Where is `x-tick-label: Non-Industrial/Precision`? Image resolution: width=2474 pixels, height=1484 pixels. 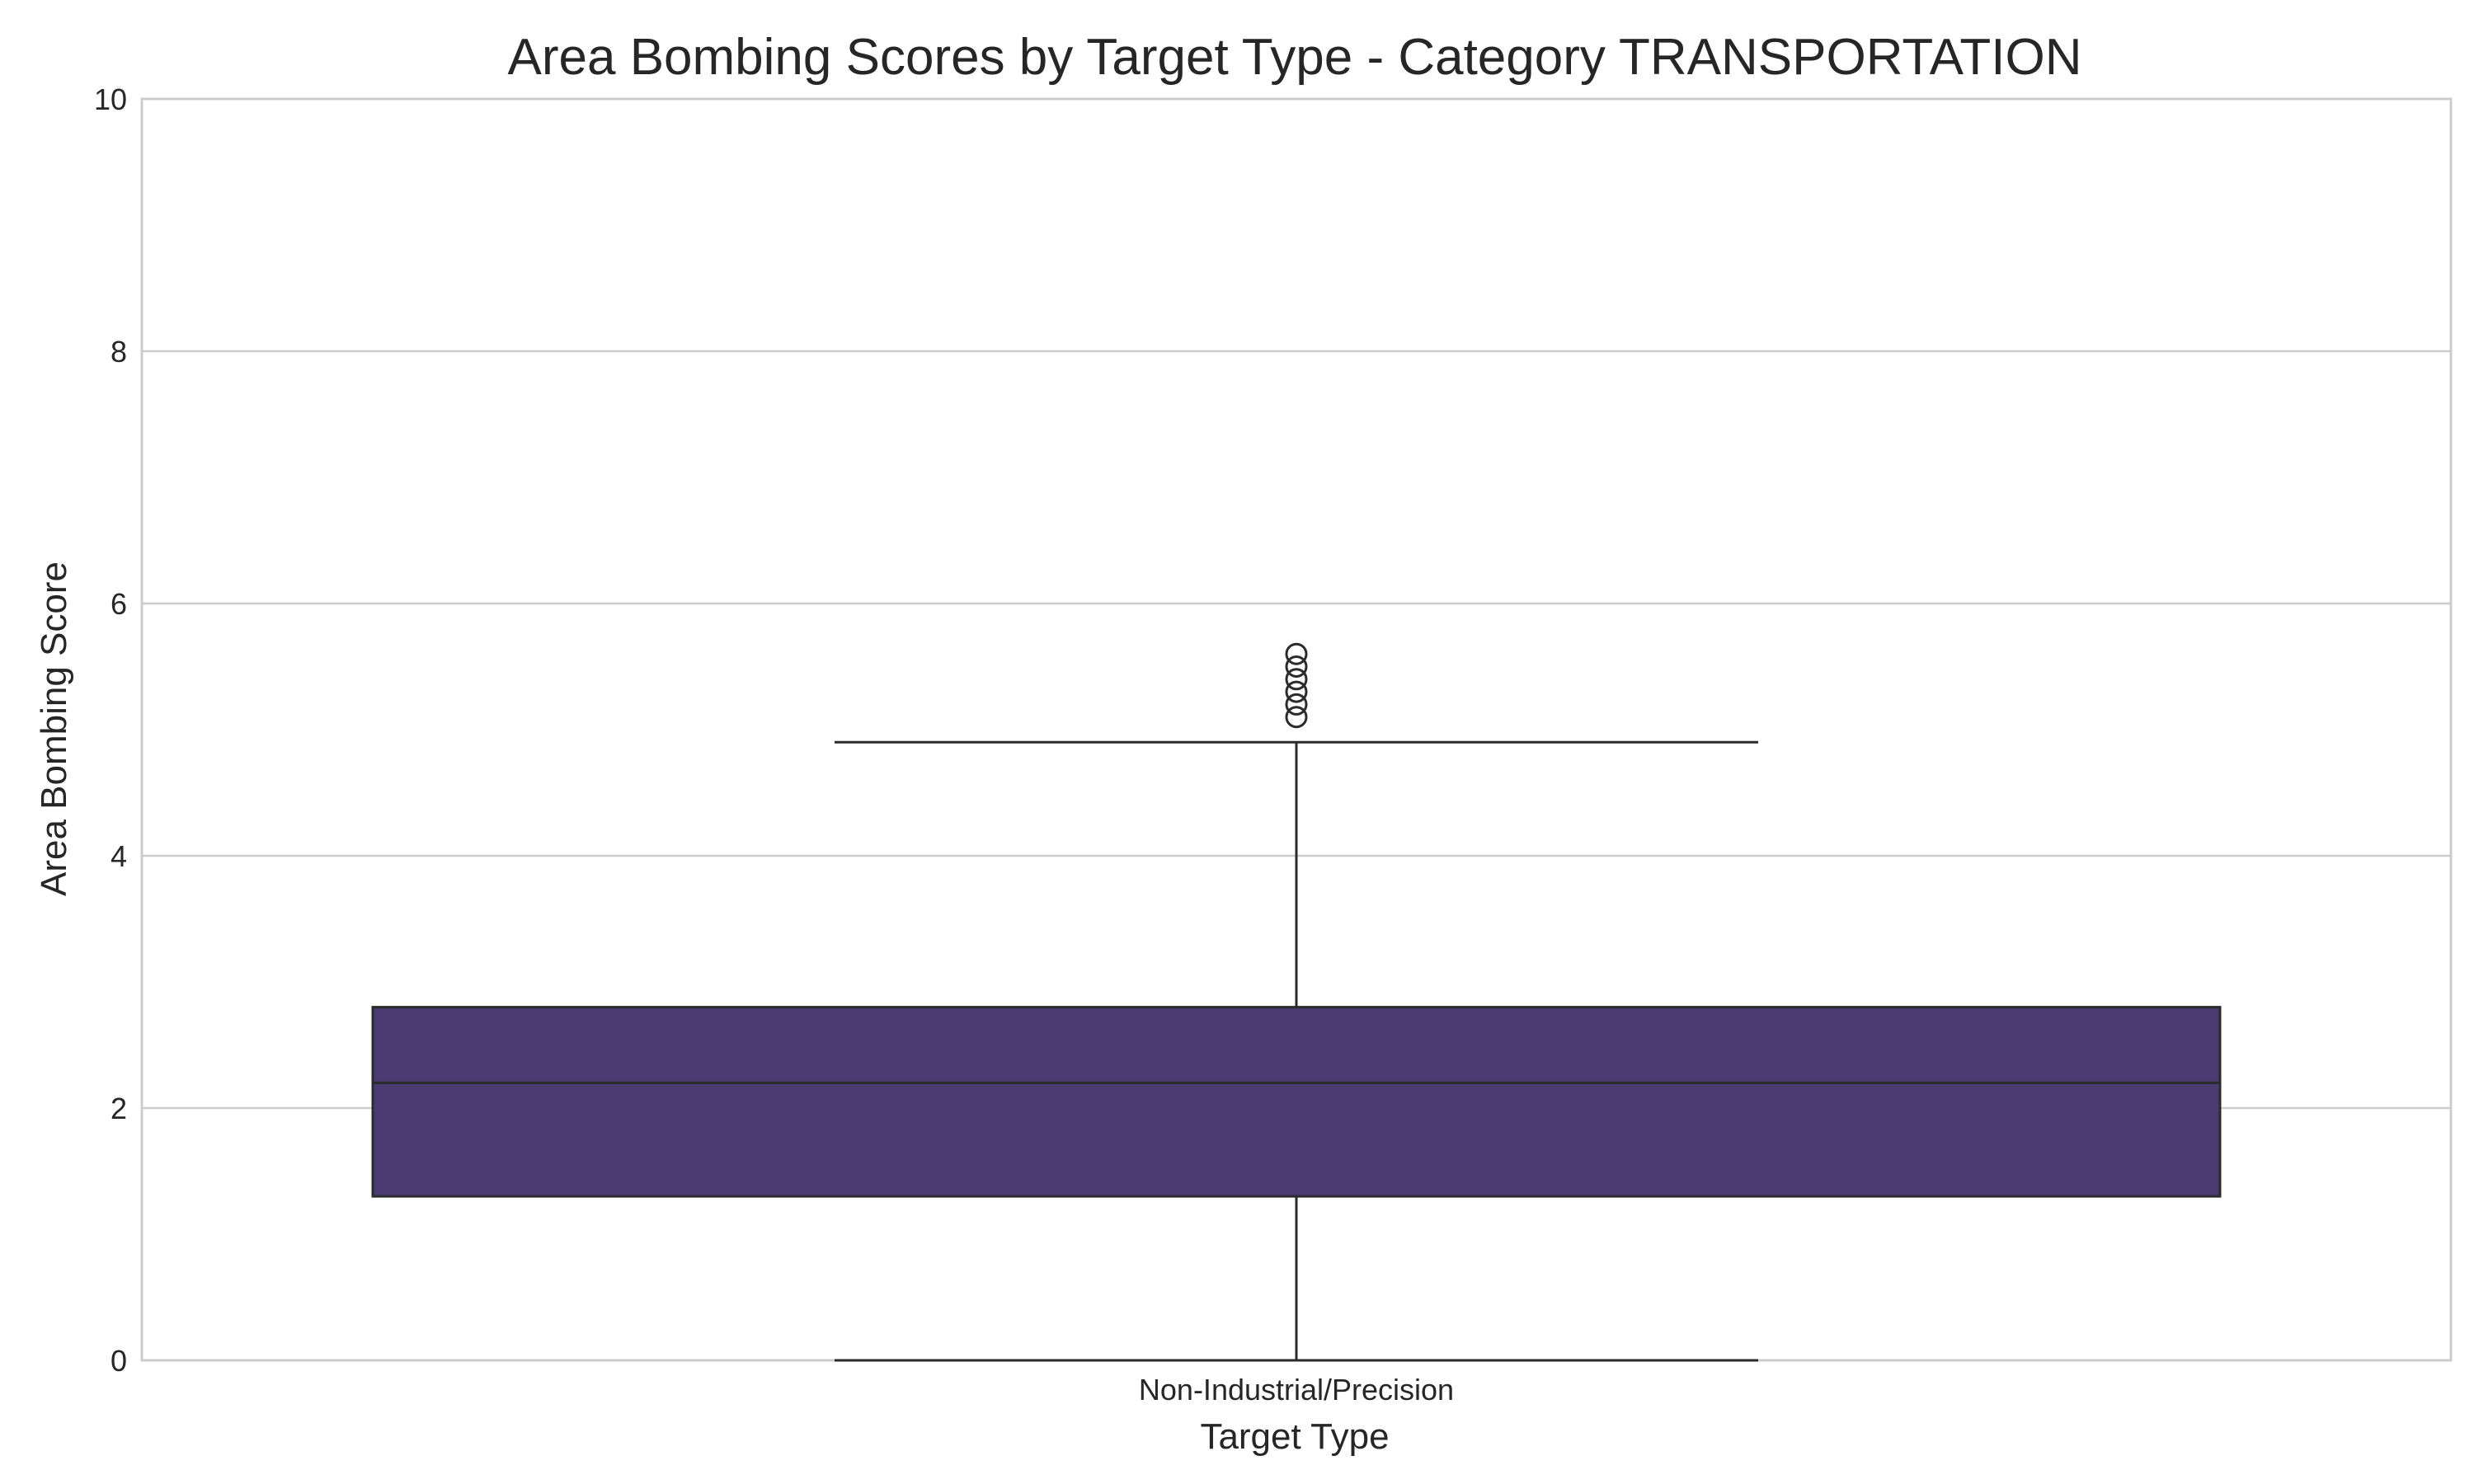 x-tick-label: Non-Industrial/Precision is located at coordinates (1296, 1390).